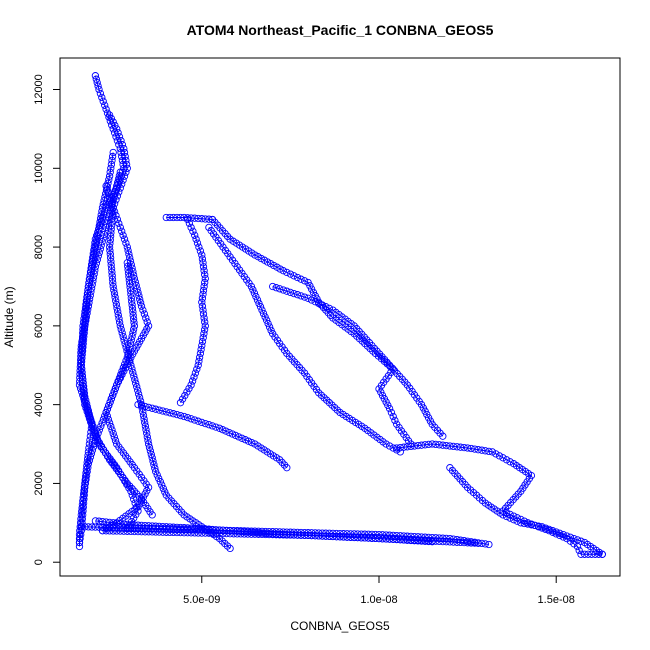 This screenshot has height=650, width=650. What do you see at coordinates (39, 404) in the screenshot?
I see `y-tick-label: 4000` at bounding box center [39, 404].